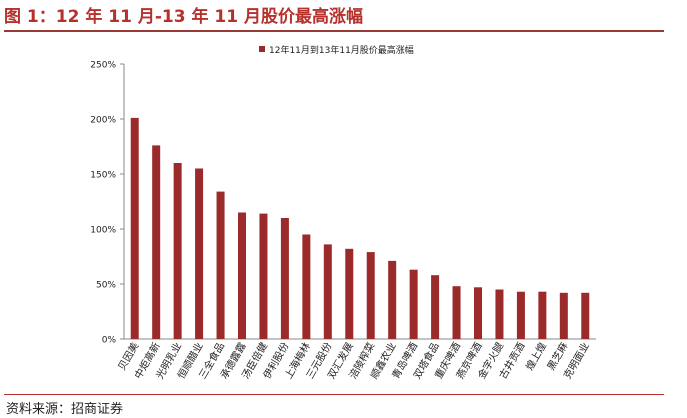 The image size is (687, 418). I want to click on y-tick-label: 200%, so click(103, 121).